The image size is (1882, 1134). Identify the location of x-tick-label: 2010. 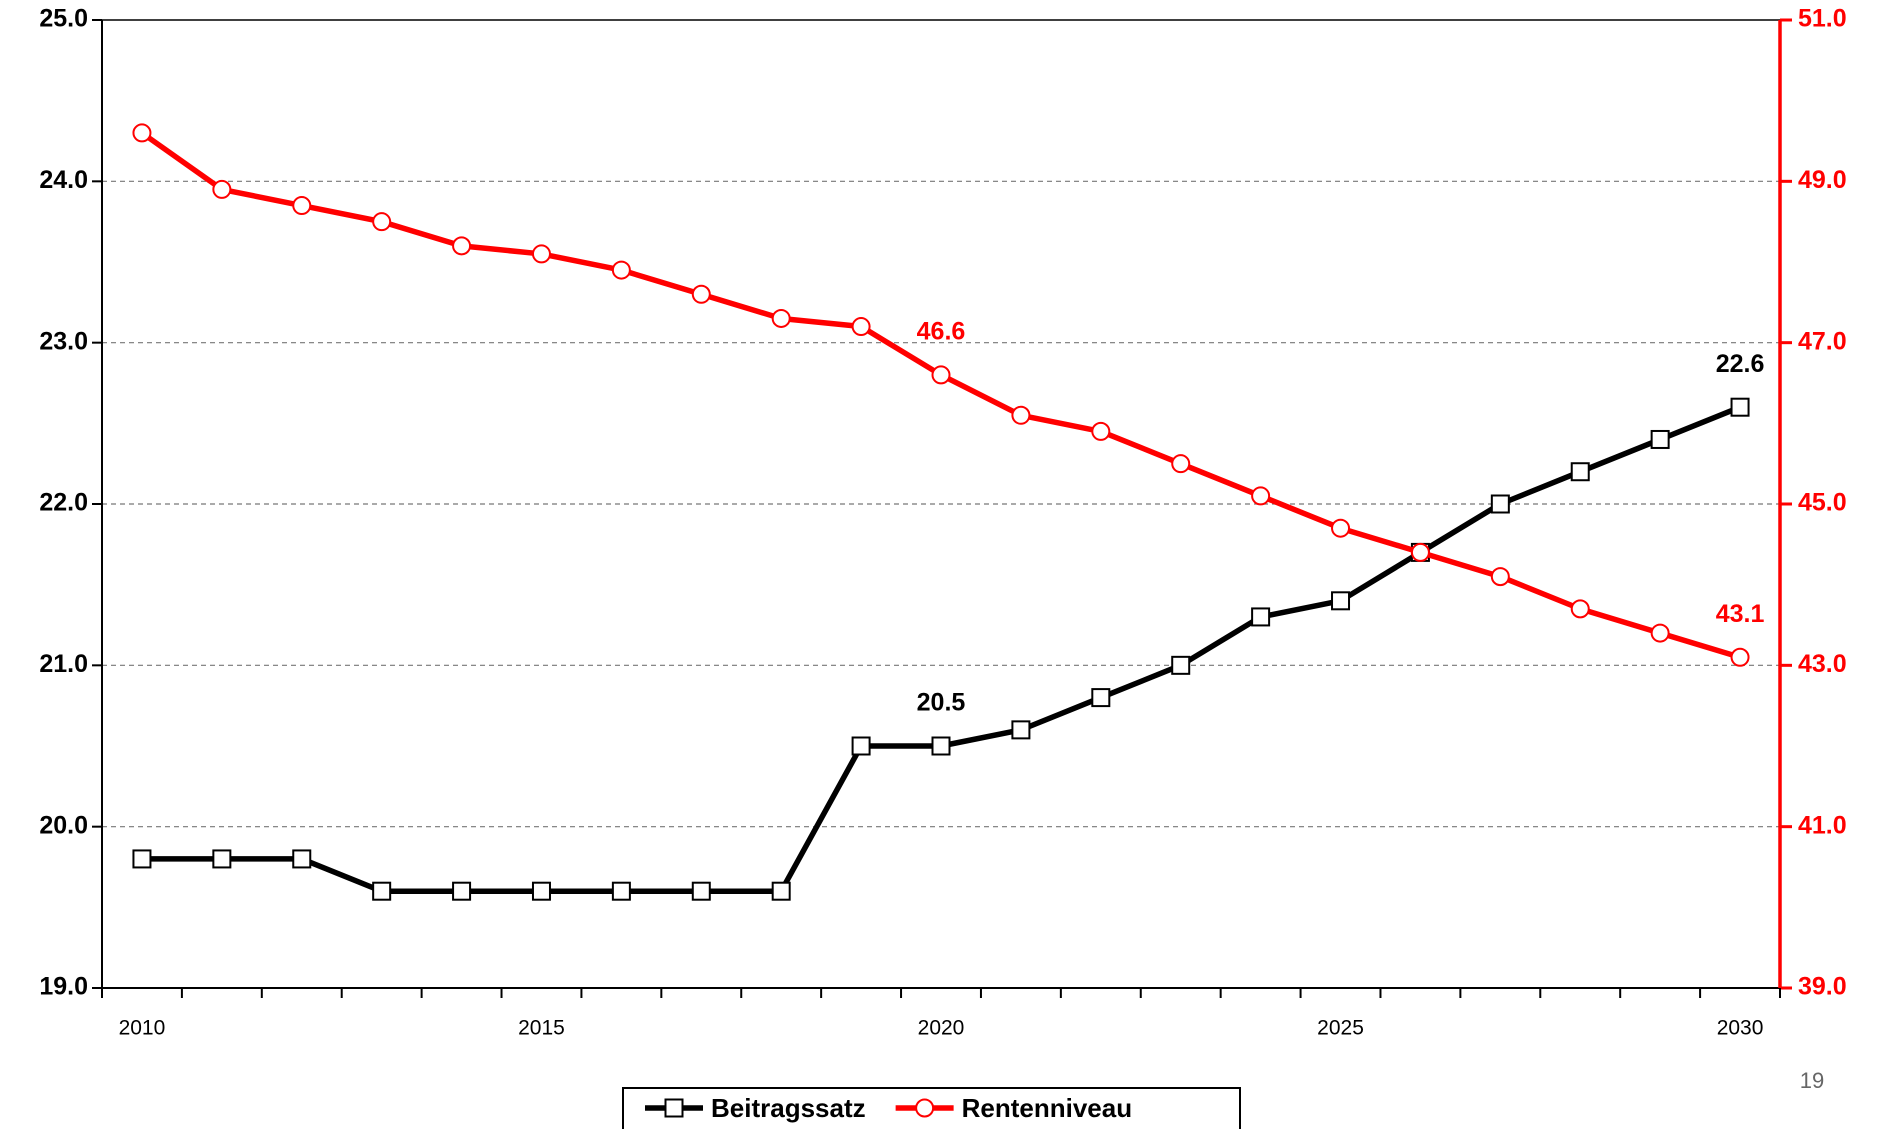
(142, 1028).